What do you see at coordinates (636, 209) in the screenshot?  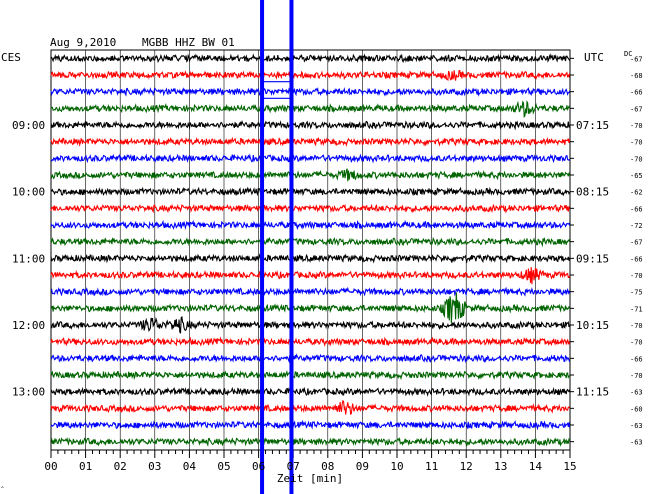 I see `dc-offset-row-9: -66` at bounding box center [636, 209].